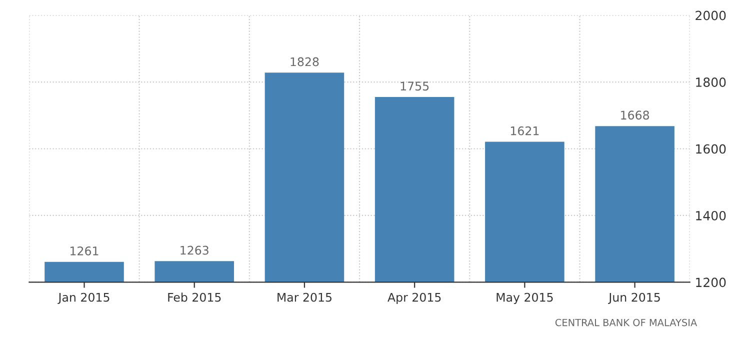 The height and width of the screenshot is (340, 730). Describe the element at coordinates (414, 298) in the screenshot. I see `x-tick-label: Apr 2015` at that location.